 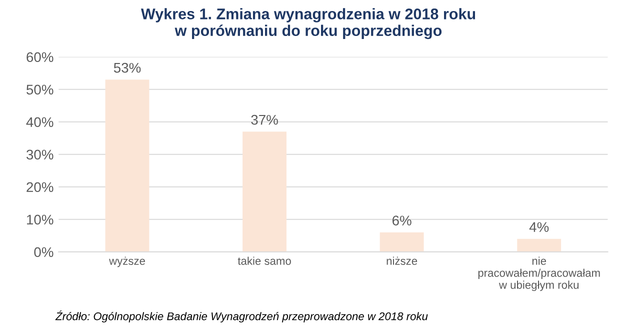 I want to click on x-tick-label: niższe, so click(x=402, y=260).